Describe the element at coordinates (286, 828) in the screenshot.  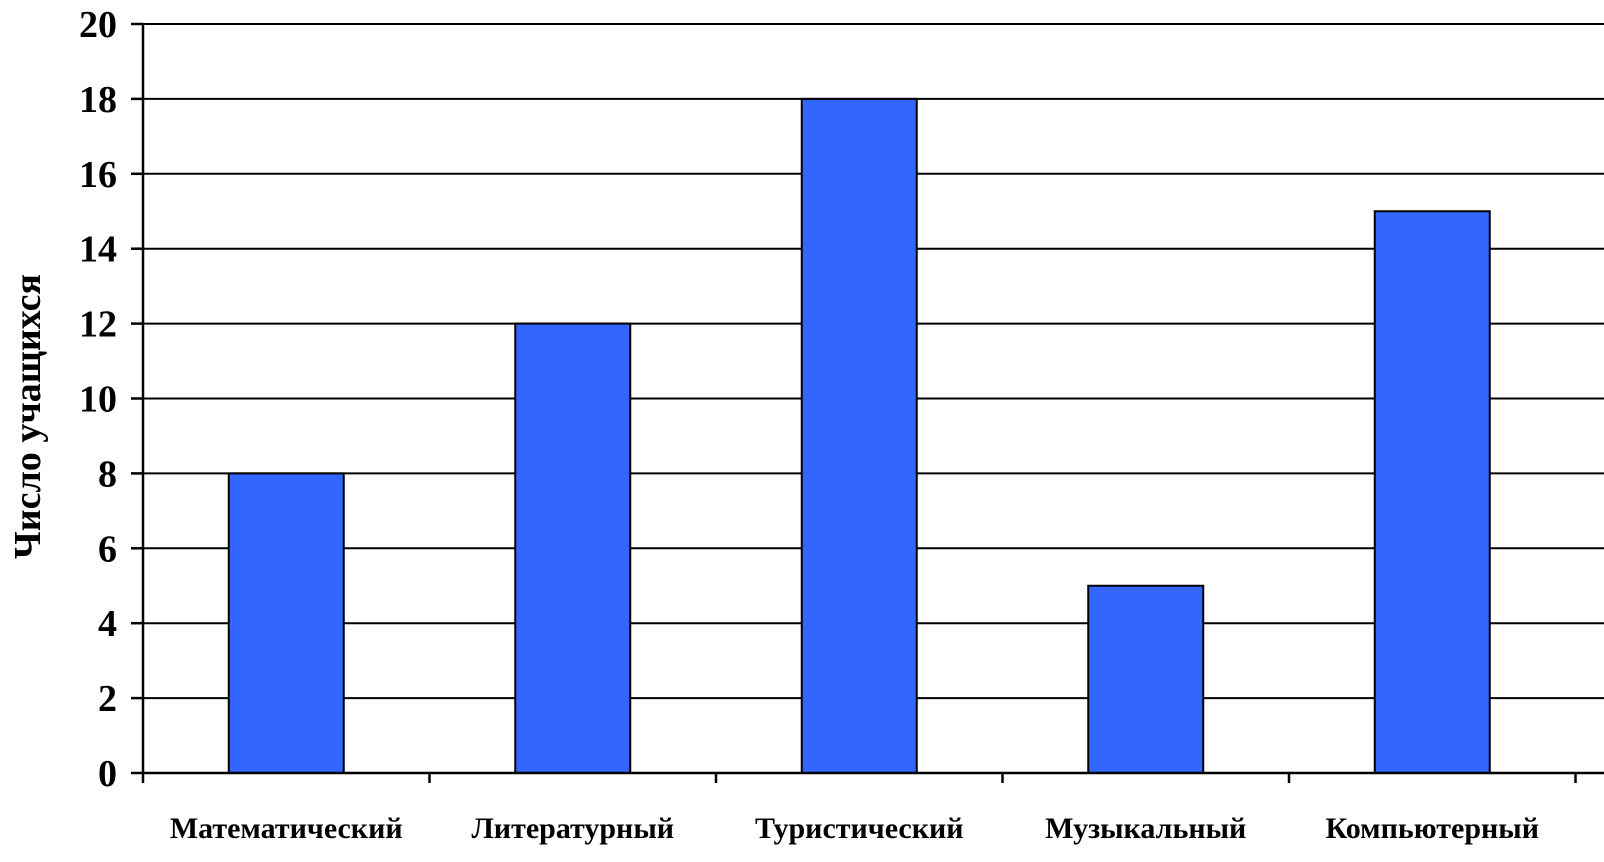
I see `x-category-label-1: Математический` at that location.